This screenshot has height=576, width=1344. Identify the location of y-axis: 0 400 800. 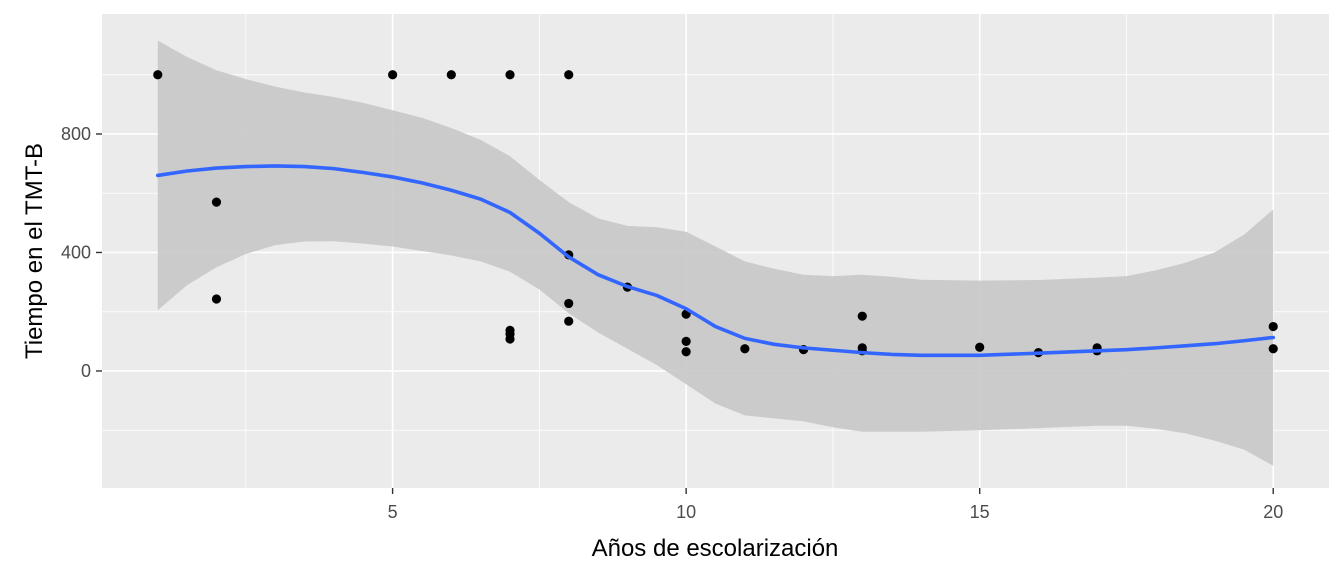
(81, 252).